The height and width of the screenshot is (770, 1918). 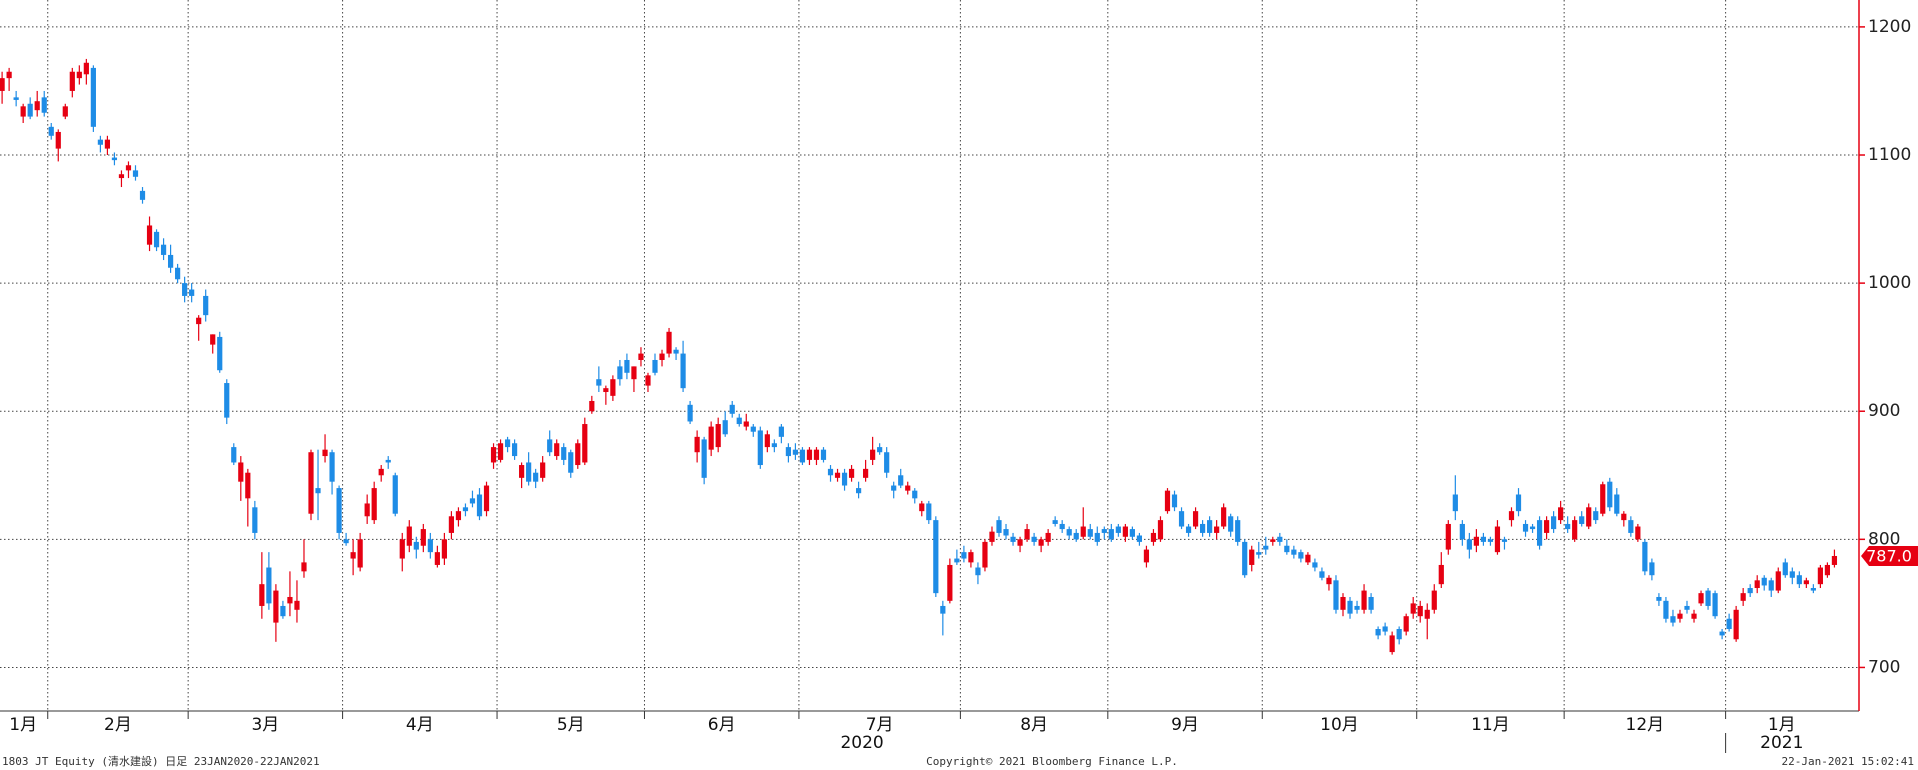 What do you see at coordinates (1889, 555) in the screenshot?
I see `last-value-label: 787.0` at bounding box center [1889, 555].